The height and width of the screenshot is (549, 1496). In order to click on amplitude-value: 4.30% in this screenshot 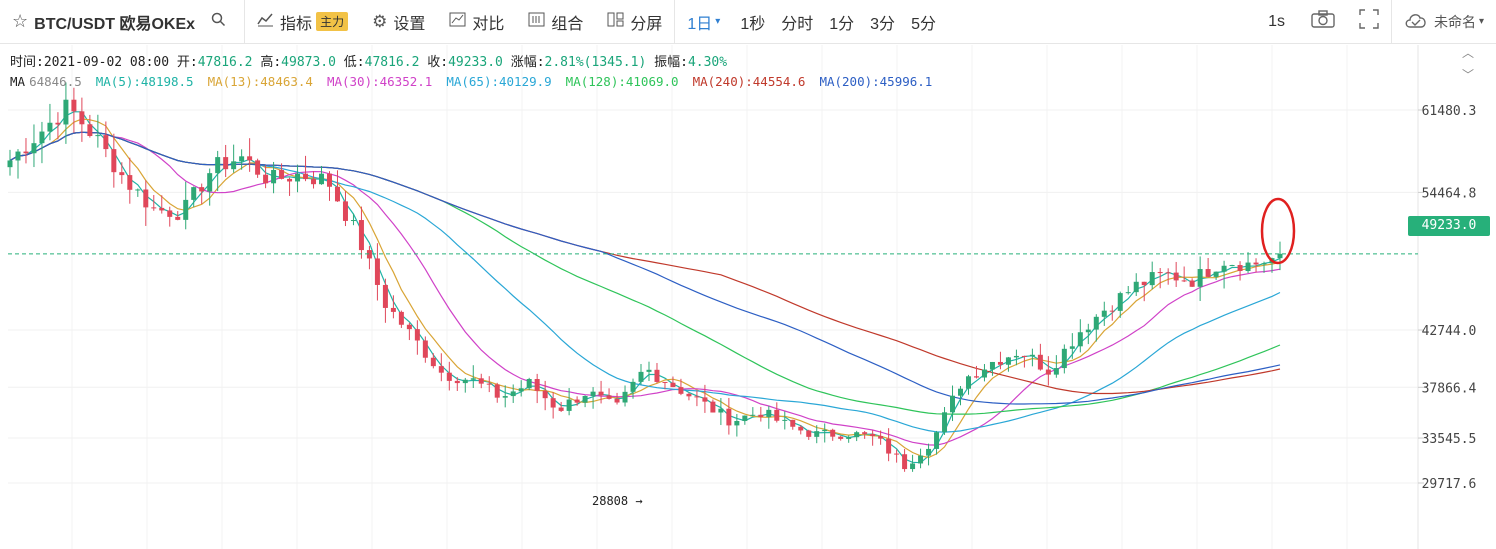, I will do `click(707, 62)`.